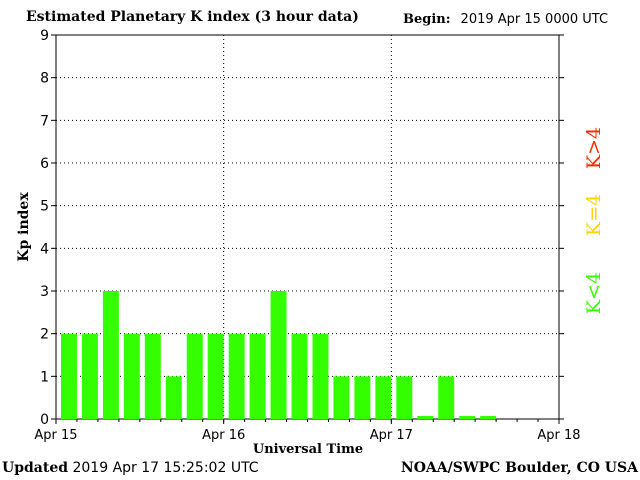 This screenshot has width=640, height=480. Describe the element at coordinates (594, 293) in the screenshot. I see `legend-item-2: K<4` at that location.